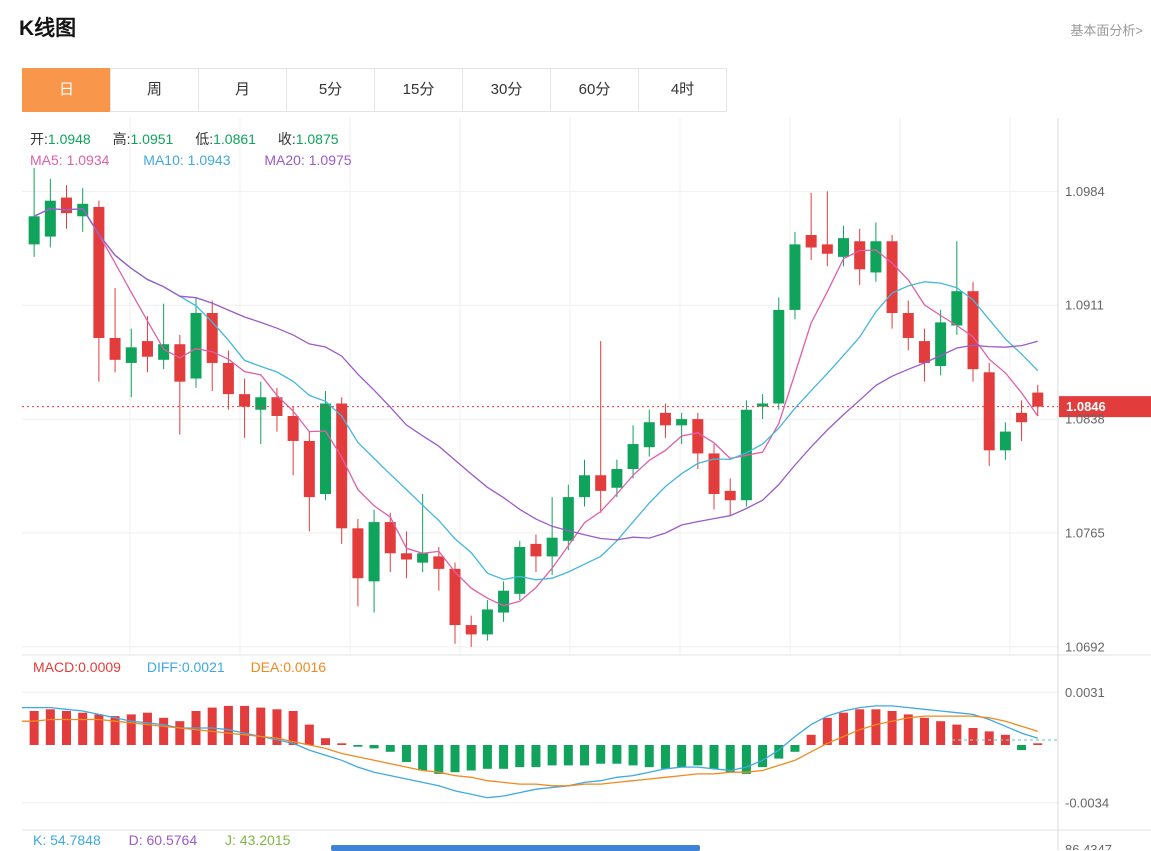 The width and height of the screenshot is (1151, 851). What do you see at coordinates (506, 90) in the screenshot?
I see `tab-30min: 30分` at bounding box center [506, 90].